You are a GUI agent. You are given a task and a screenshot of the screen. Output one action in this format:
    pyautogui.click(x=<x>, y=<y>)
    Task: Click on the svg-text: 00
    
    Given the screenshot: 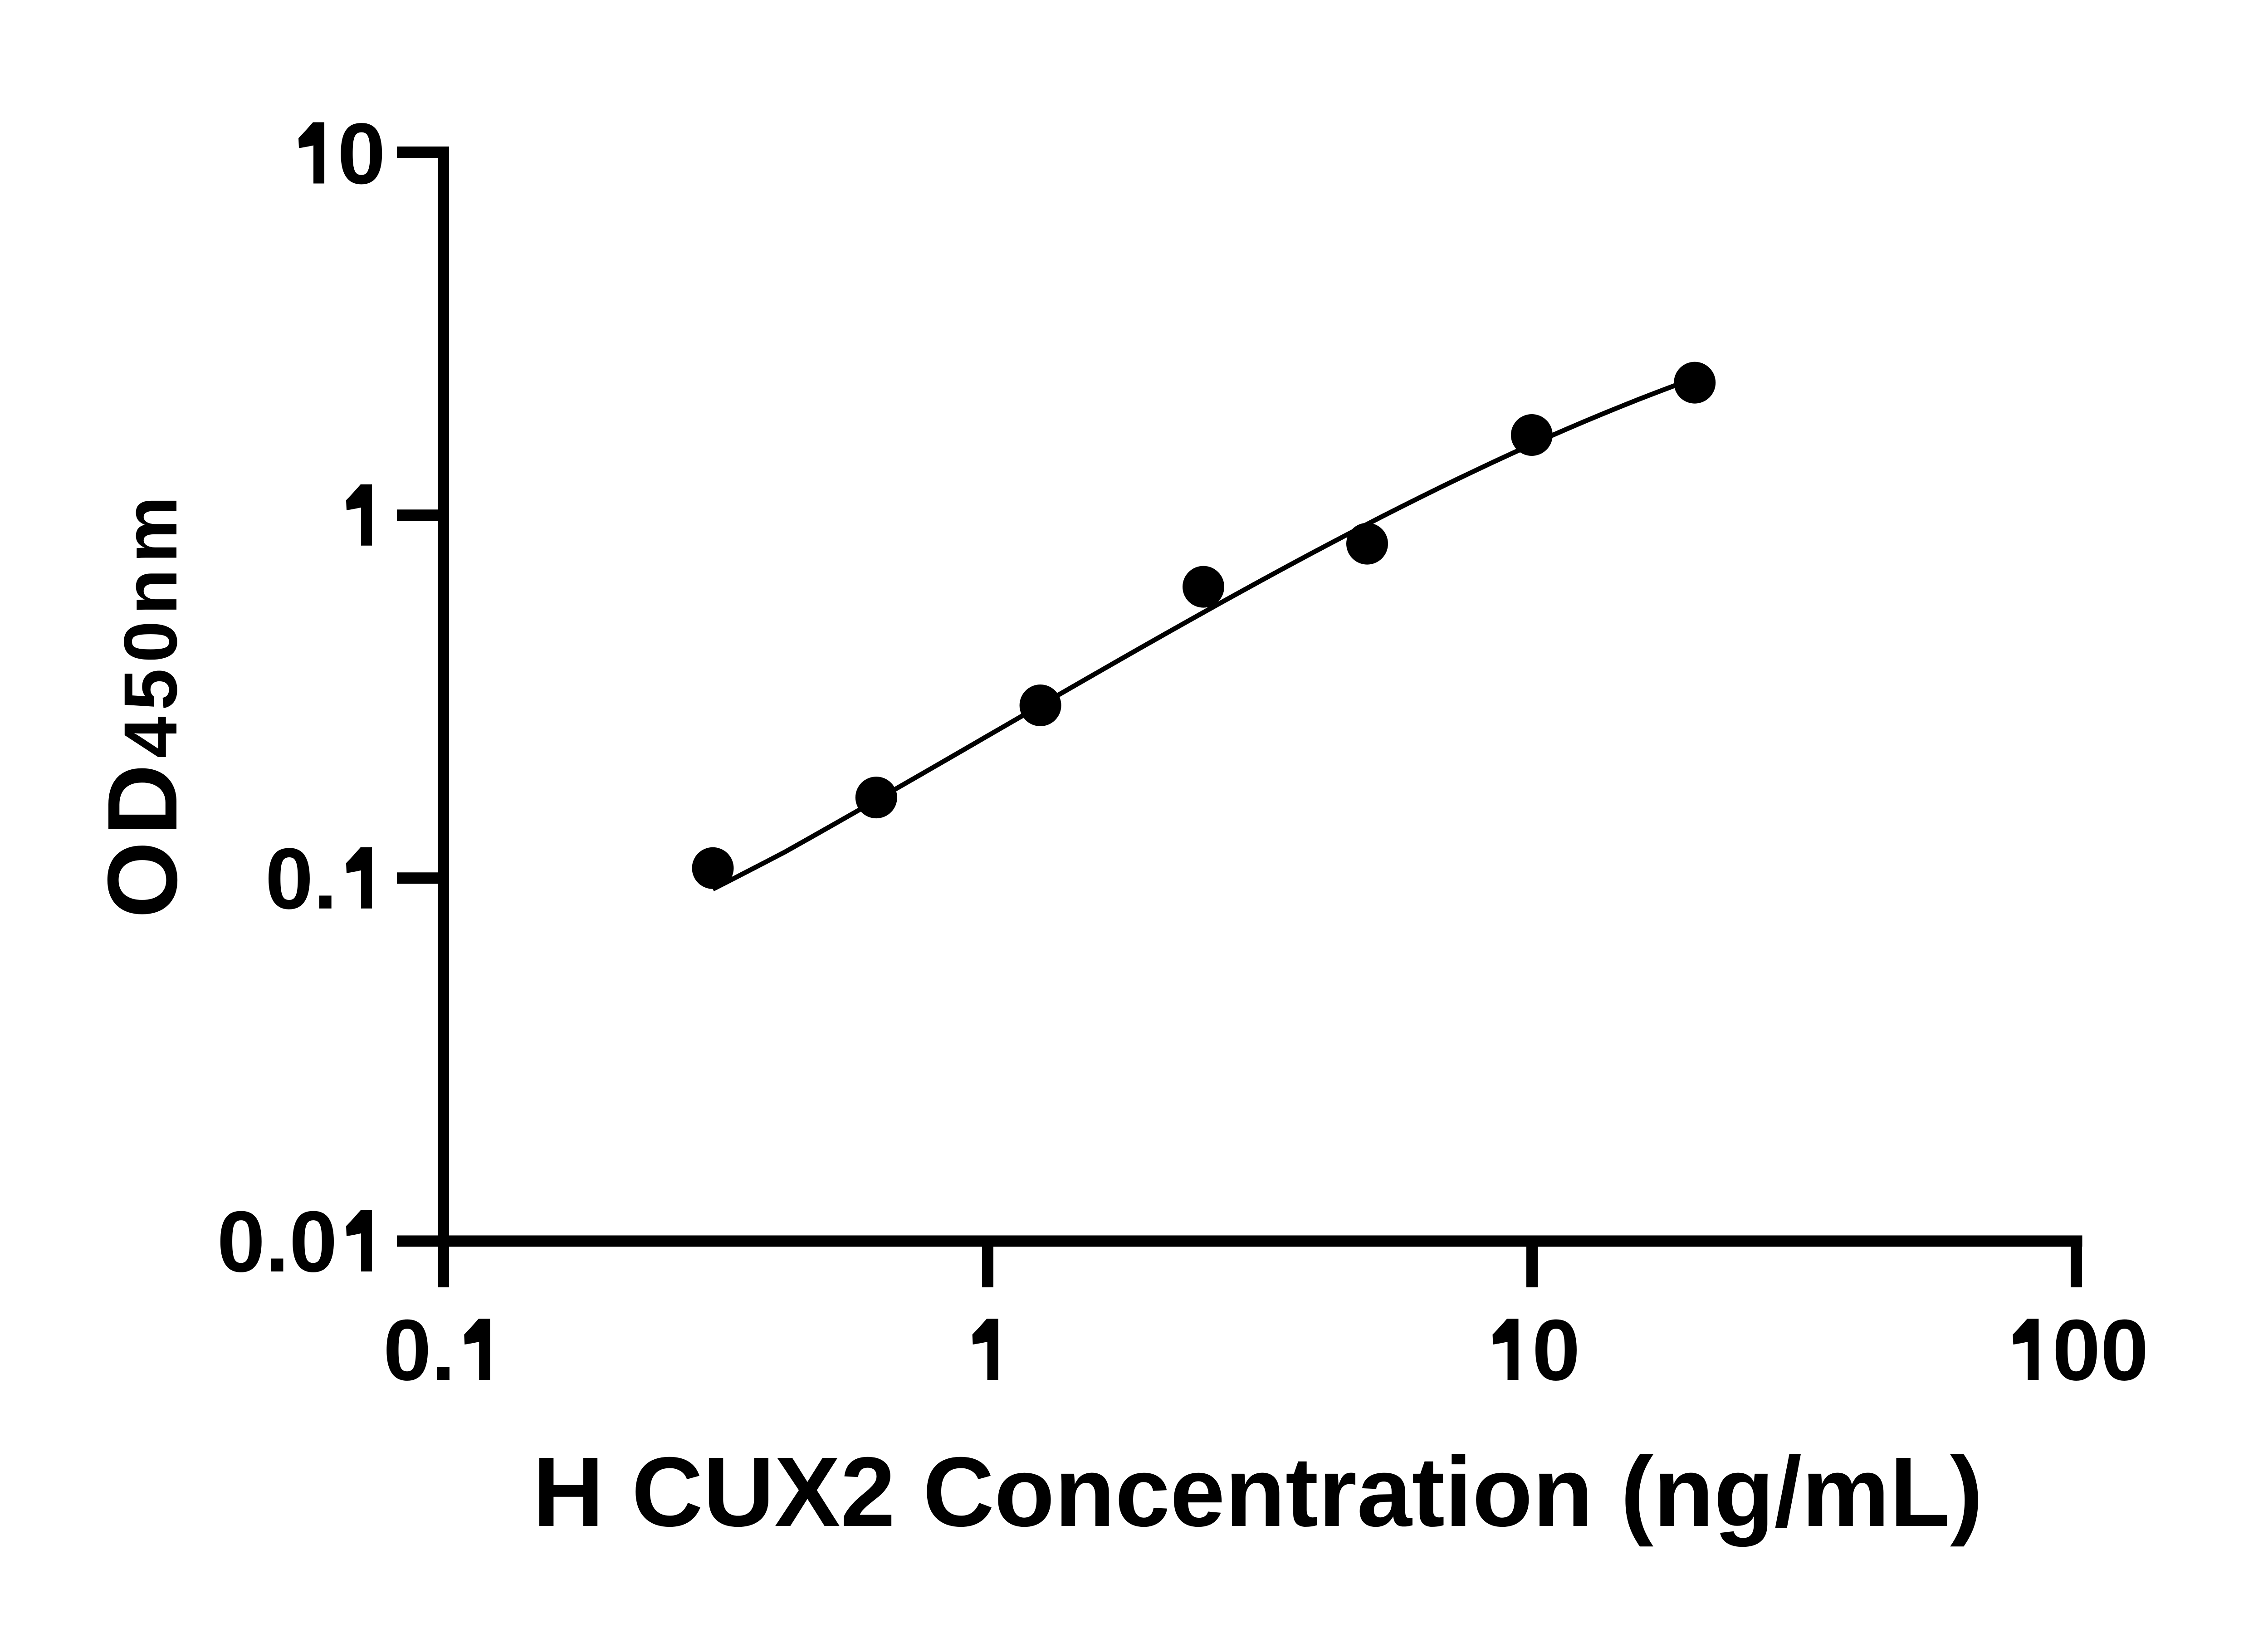 What is the action you would take?
    pyautogui.click(x=2100, y=1350)
    